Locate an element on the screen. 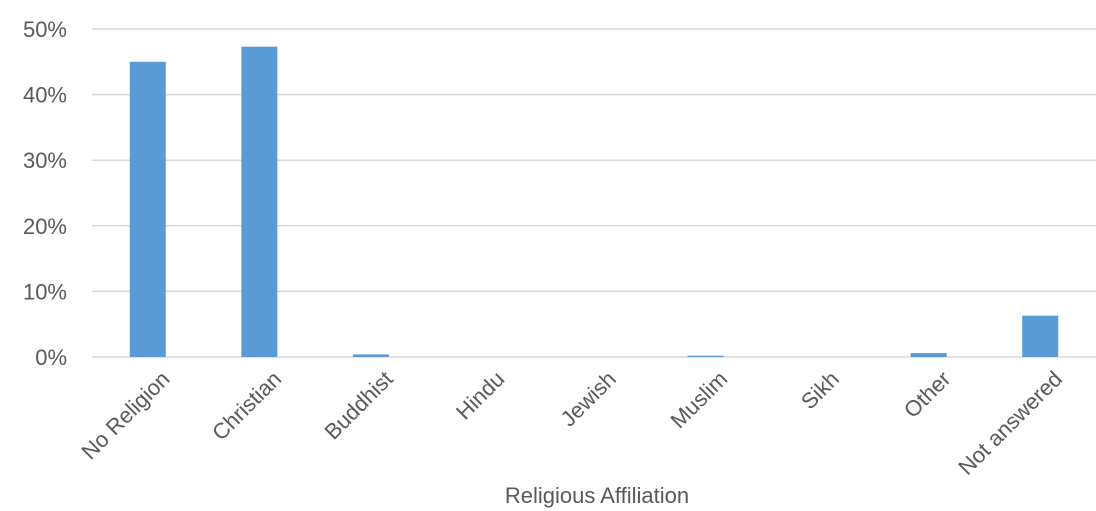 Image resolution: width=1096 pixels, height=511 pixels. y-tick-label: 0% is located at coordinates (51, 357).